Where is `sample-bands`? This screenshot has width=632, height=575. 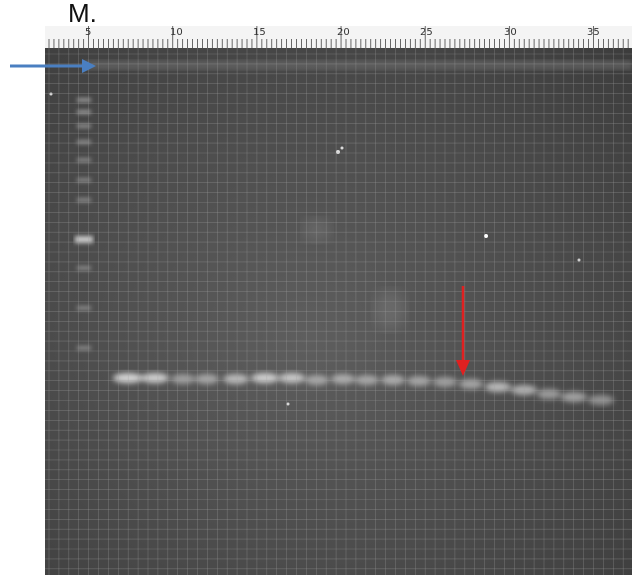 sample-bands is located at coordinates (363, 389).